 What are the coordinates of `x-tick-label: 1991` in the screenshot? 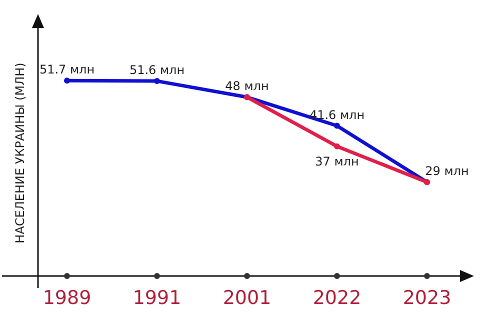 It's located at (157, 298).